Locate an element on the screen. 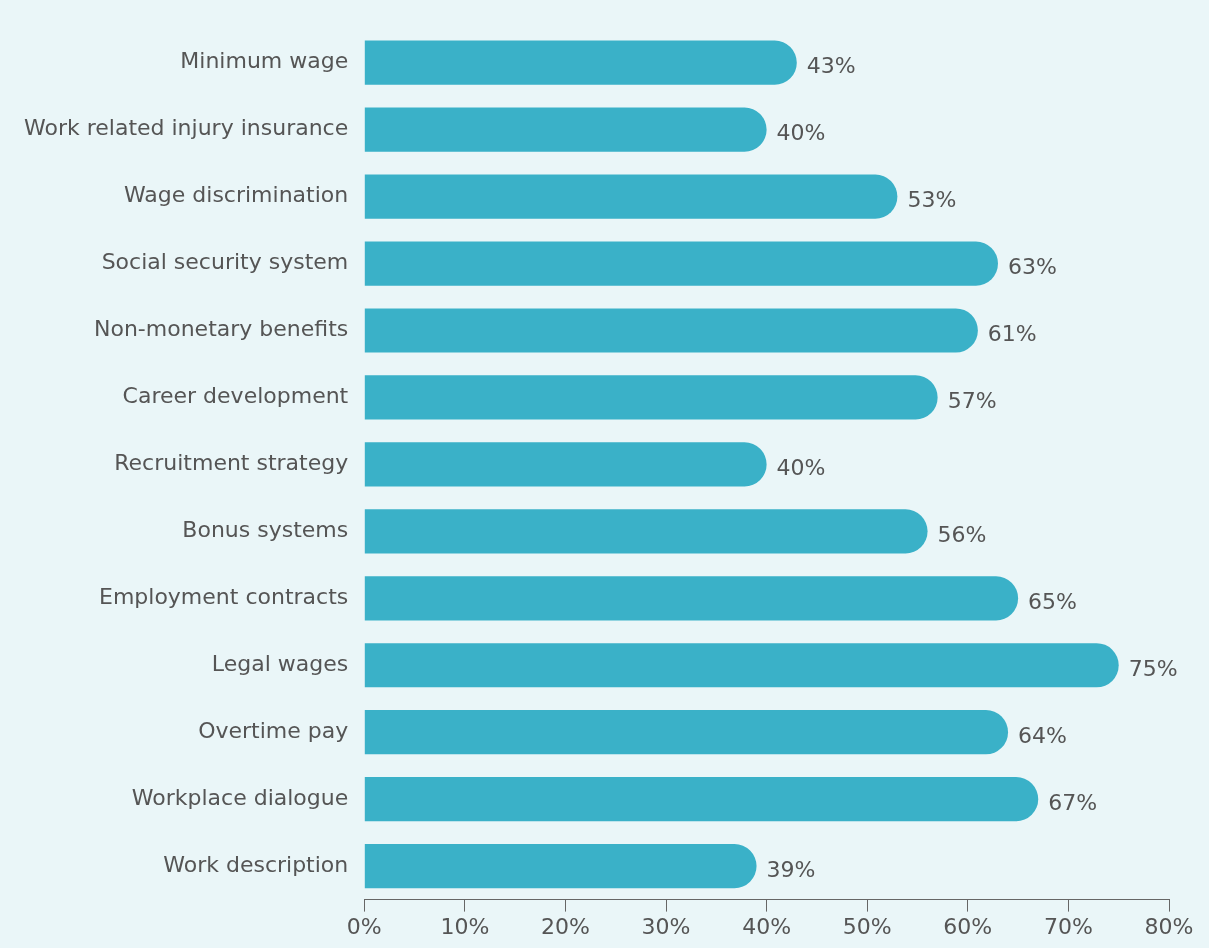 This screenshot has height=948, width=1209. x-tick-label: 10% is located at coordinates (465, 926).